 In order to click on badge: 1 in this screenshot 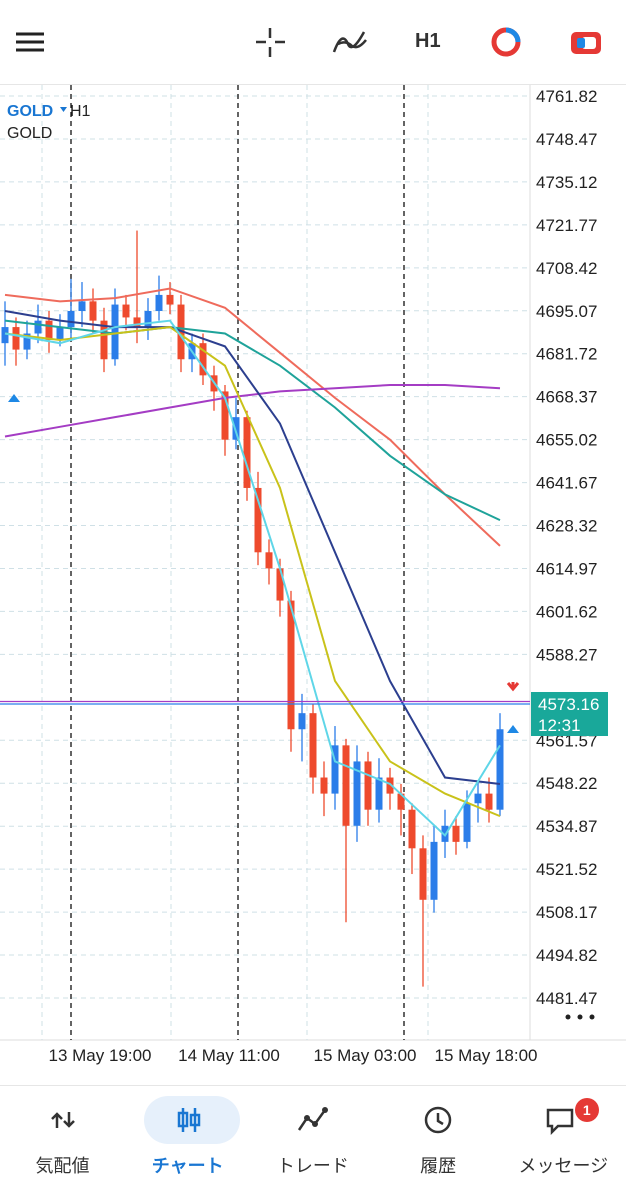, I will do `click(586, 1110)`.